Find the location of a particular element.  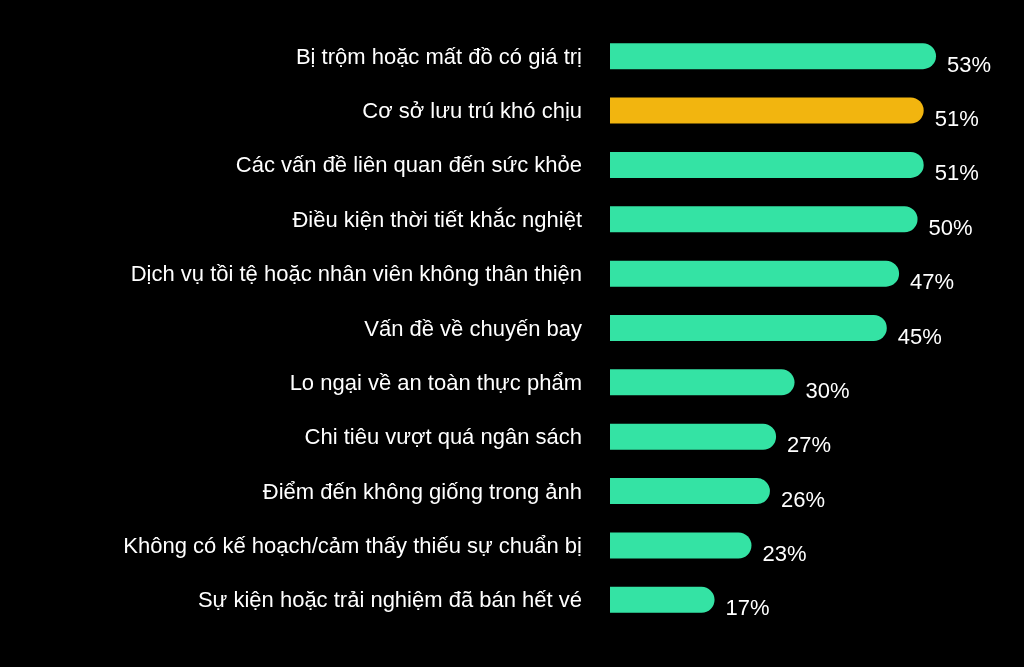

y-tick-label: Lo ngại về an toàn thực phẩm is located at coordinates (435, 382).